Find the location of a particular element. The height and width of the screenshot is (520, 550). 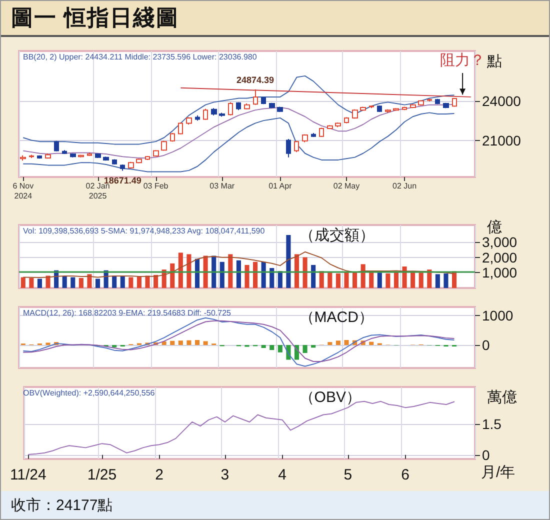

x-tick-label: 5 is located at coordinates (348, 475).